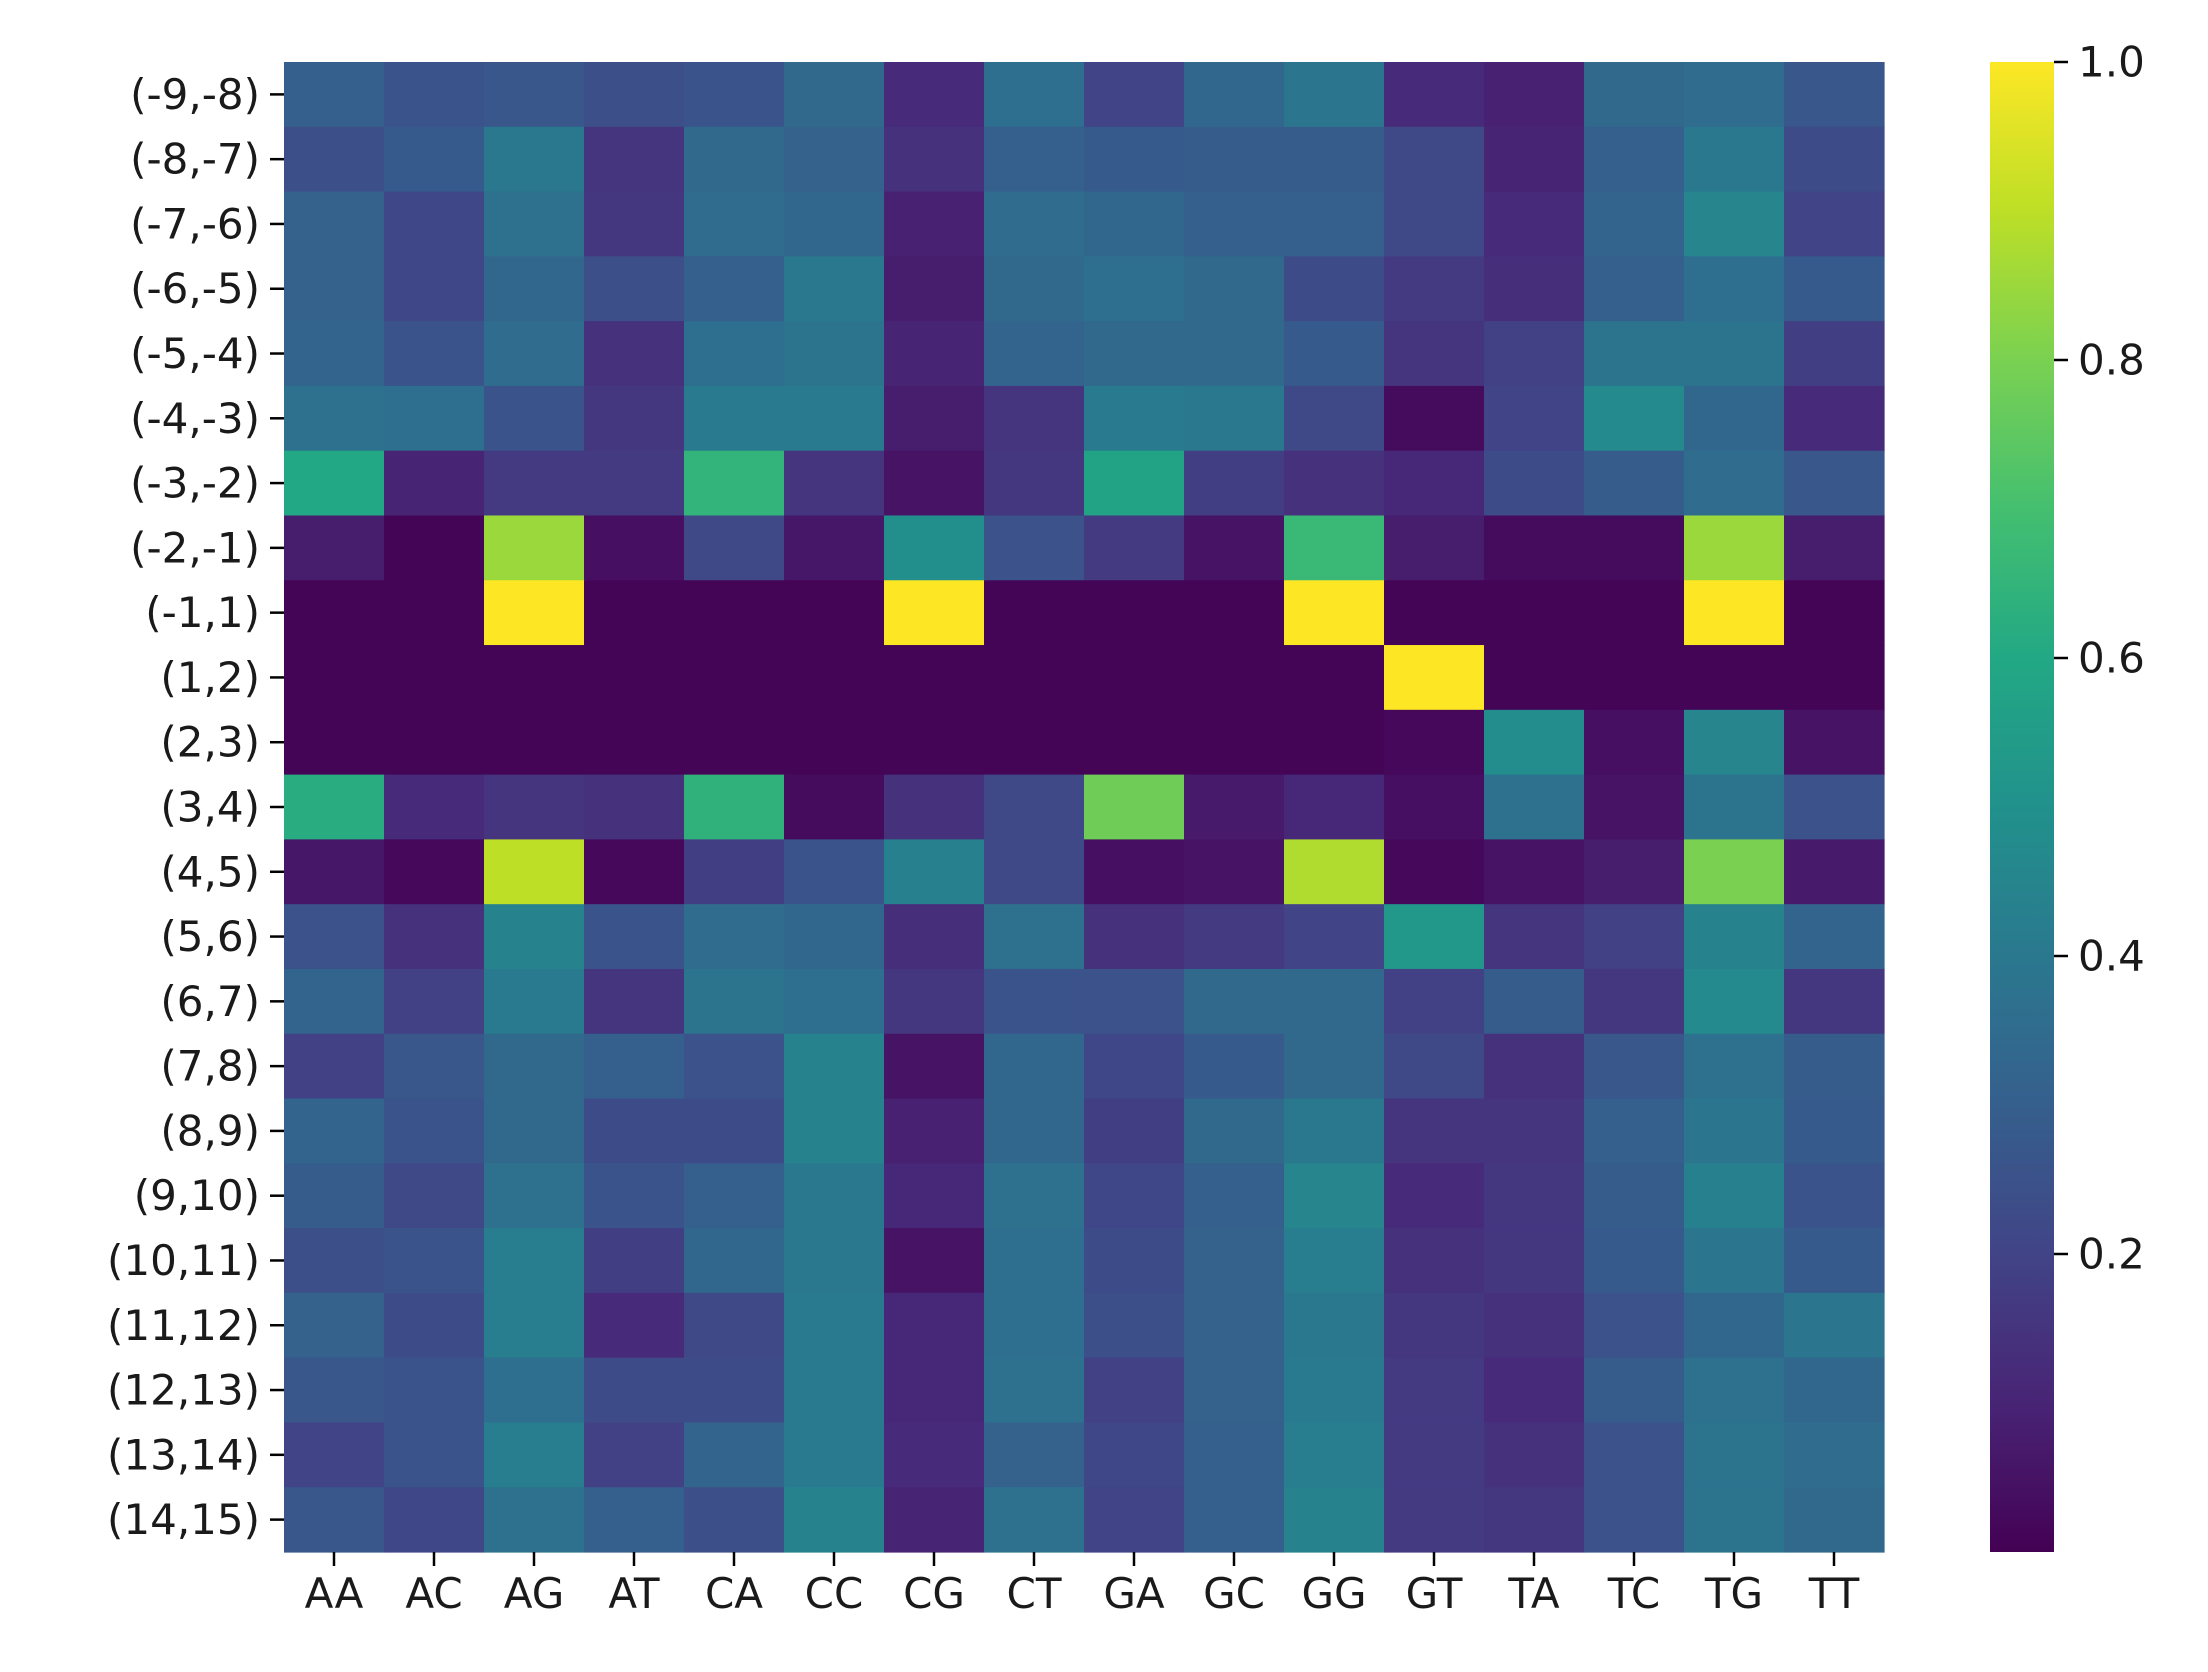  What do you see at coordinates (197, 1195) in the screenshot?
I see `y-tick-label: (9,10)` at bounding box center [197, 1195].